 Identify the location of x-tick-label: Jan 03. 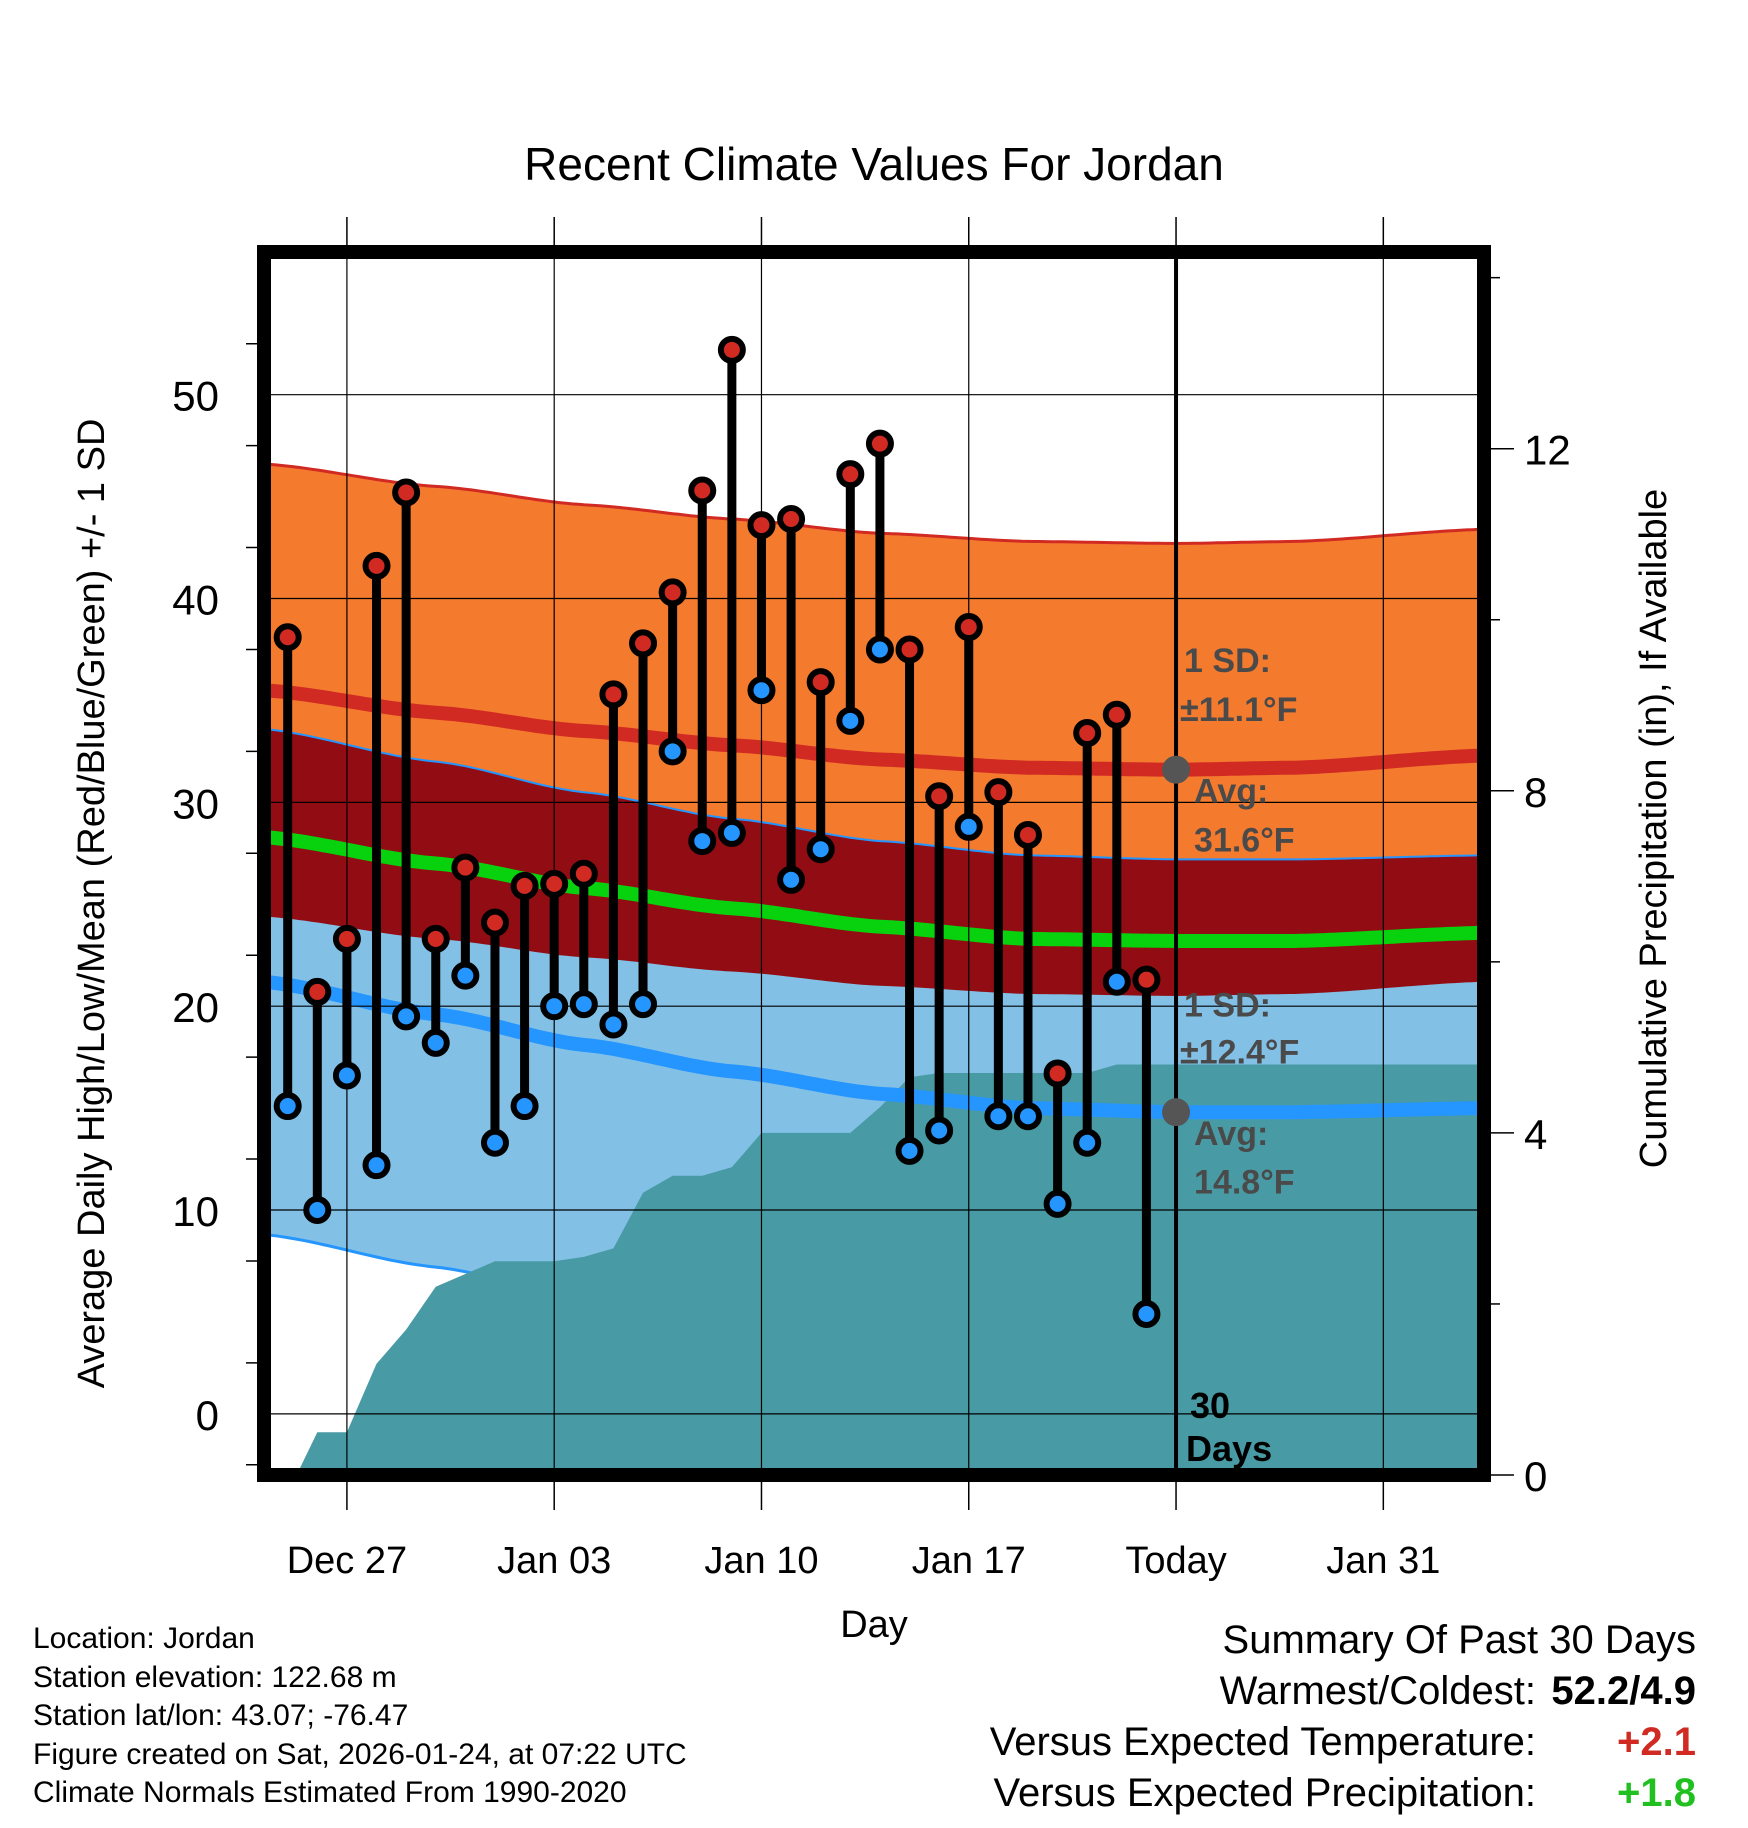
(554, 1561).